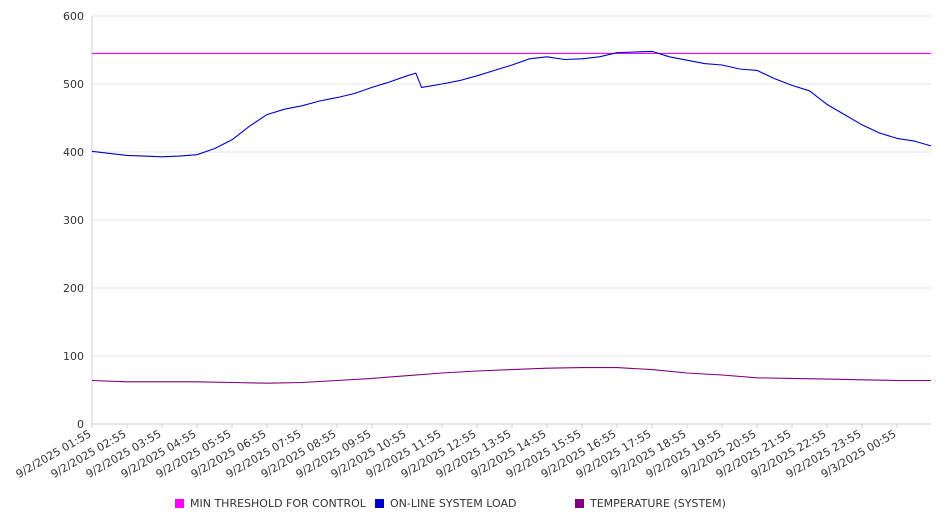 The image size is (946, 526). What do you see at coordinates (73, 16) in the screenshot?
I see `y-tick-label: 600` at bounding box center [73, 16].